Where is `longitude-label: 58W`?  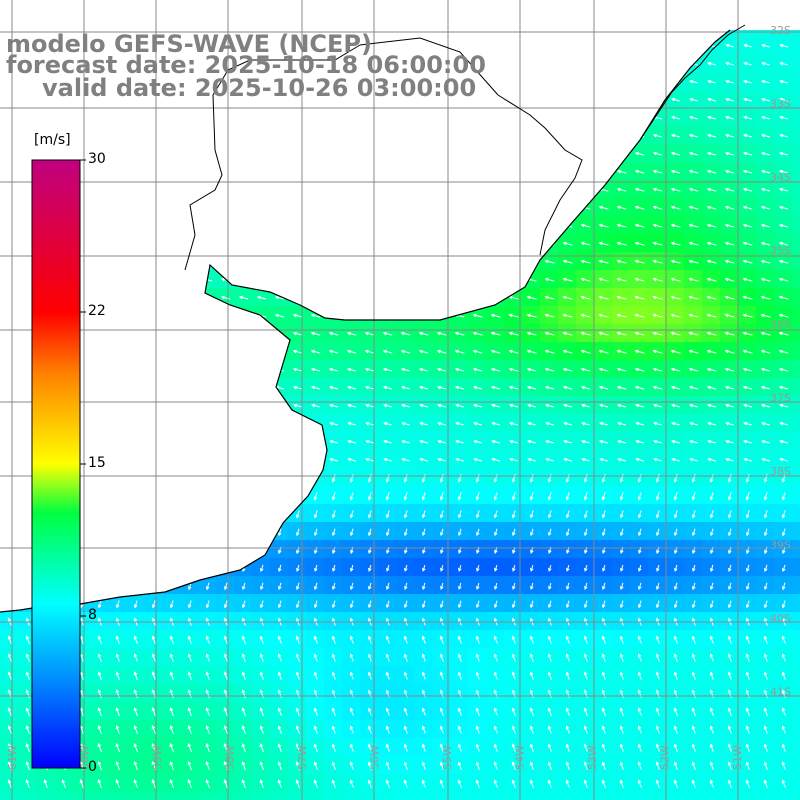 longitude-label: 58W is located at coordinates (230, 757).